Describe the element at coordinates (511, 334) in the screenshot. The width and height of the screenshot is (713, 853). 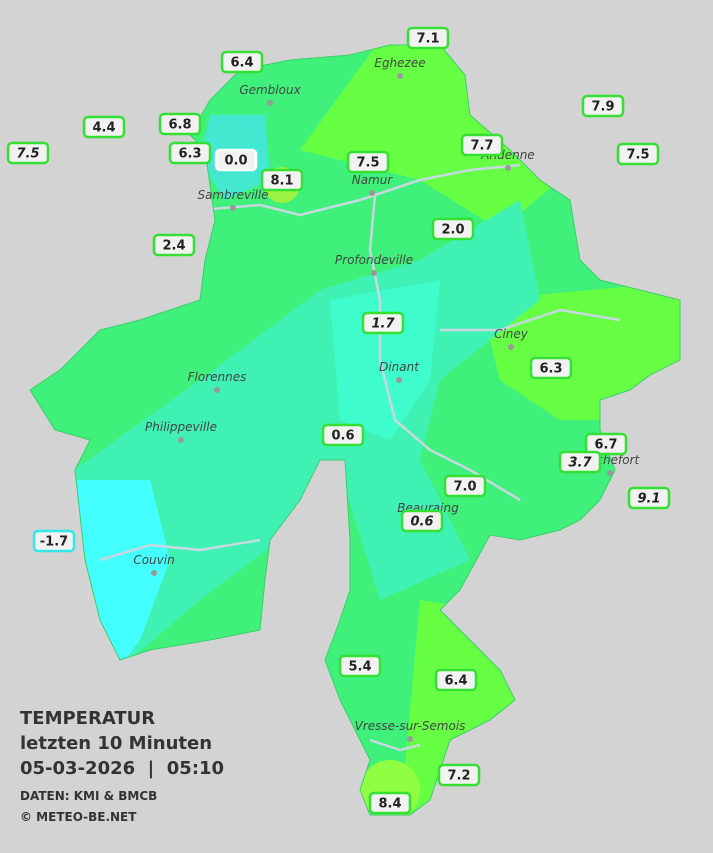
I see `city-label: Ciney` at that location.